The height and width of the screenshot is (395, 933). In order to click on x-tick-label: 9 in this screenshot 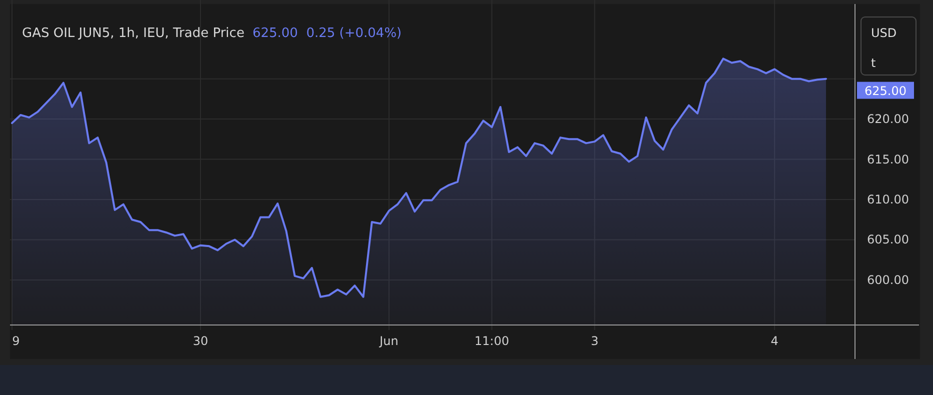, I will do `click(16, 341)`.